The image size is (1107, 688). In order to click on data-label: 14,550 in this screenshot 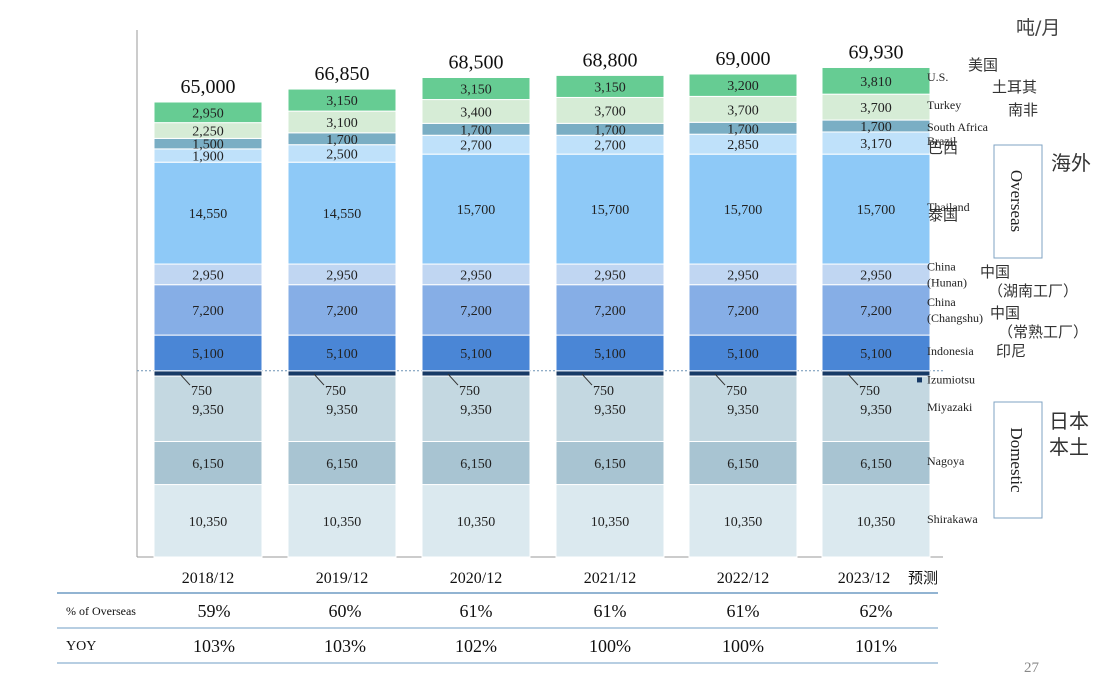, I will do `click(208, 214)`.